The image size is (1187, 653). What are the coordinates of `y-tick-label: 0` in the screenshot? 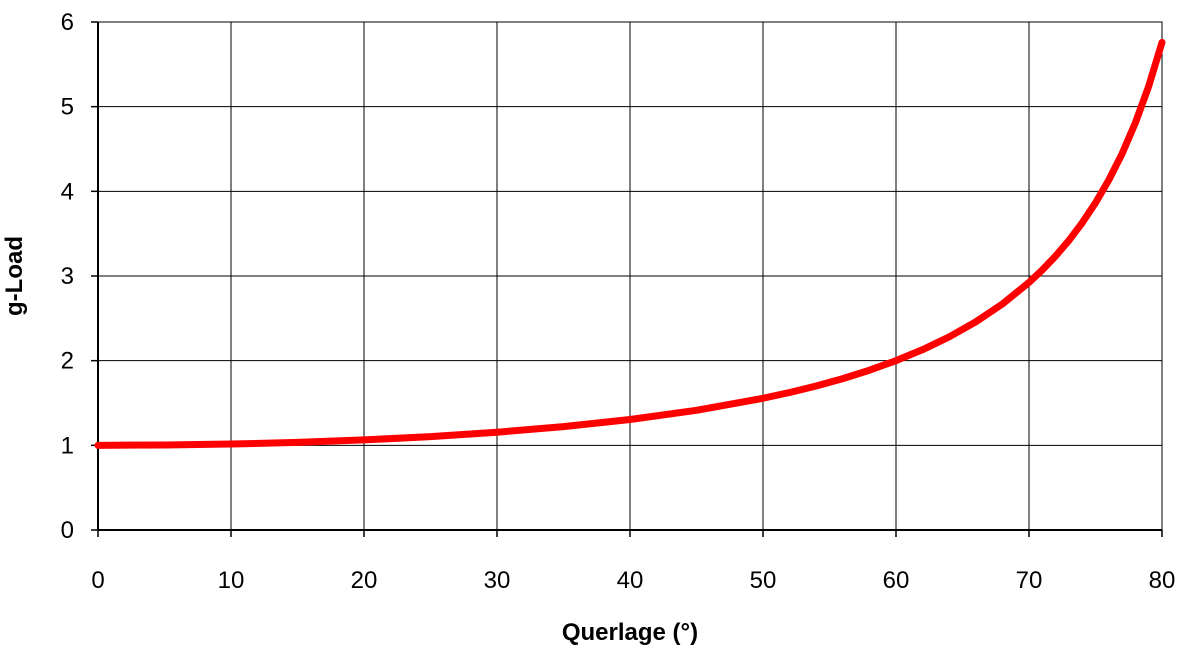 It's located at (67, 530).